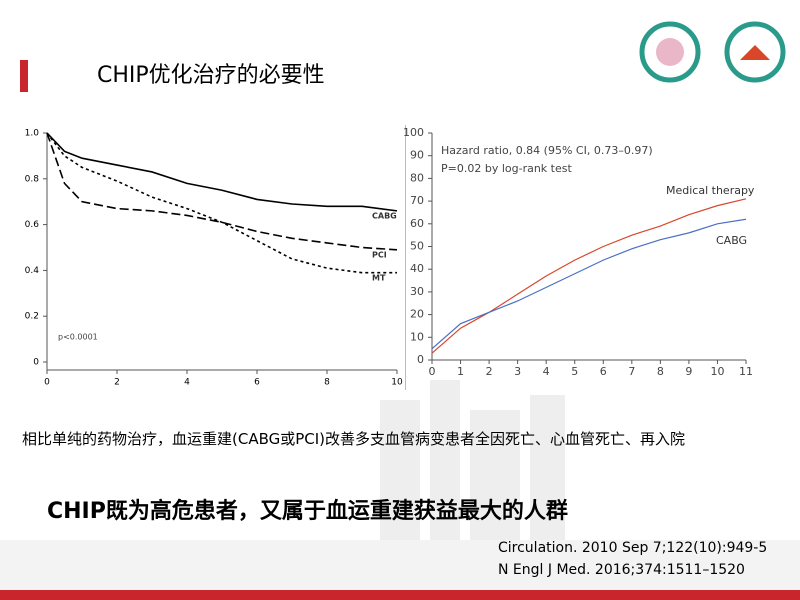  I want to click on logos, so click(712, 52).